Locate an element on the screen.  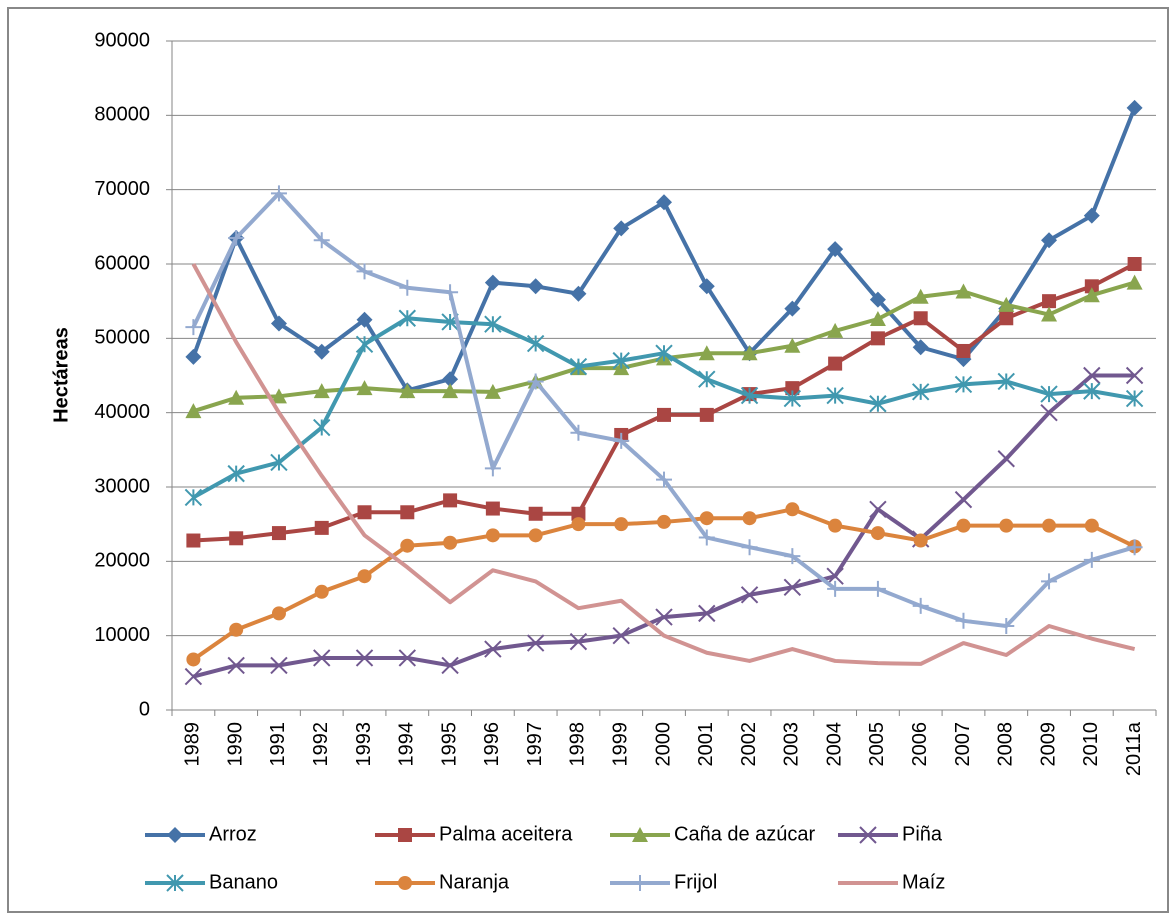
legend-label: Maíz is located at coordinates (923, 882).